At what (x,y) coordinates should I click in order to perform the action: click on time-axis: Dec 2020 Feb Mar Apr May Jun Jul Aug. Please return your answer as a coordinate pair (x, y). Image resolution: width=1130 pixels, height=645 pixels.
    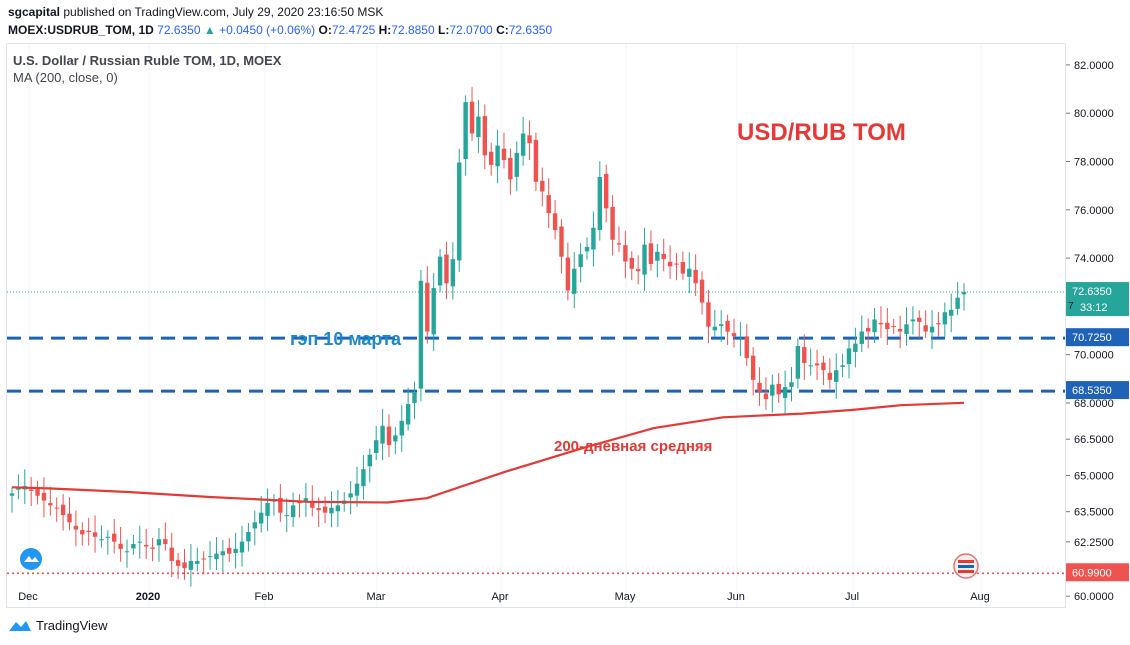
    Looking at the image, I should click on (536, 596).